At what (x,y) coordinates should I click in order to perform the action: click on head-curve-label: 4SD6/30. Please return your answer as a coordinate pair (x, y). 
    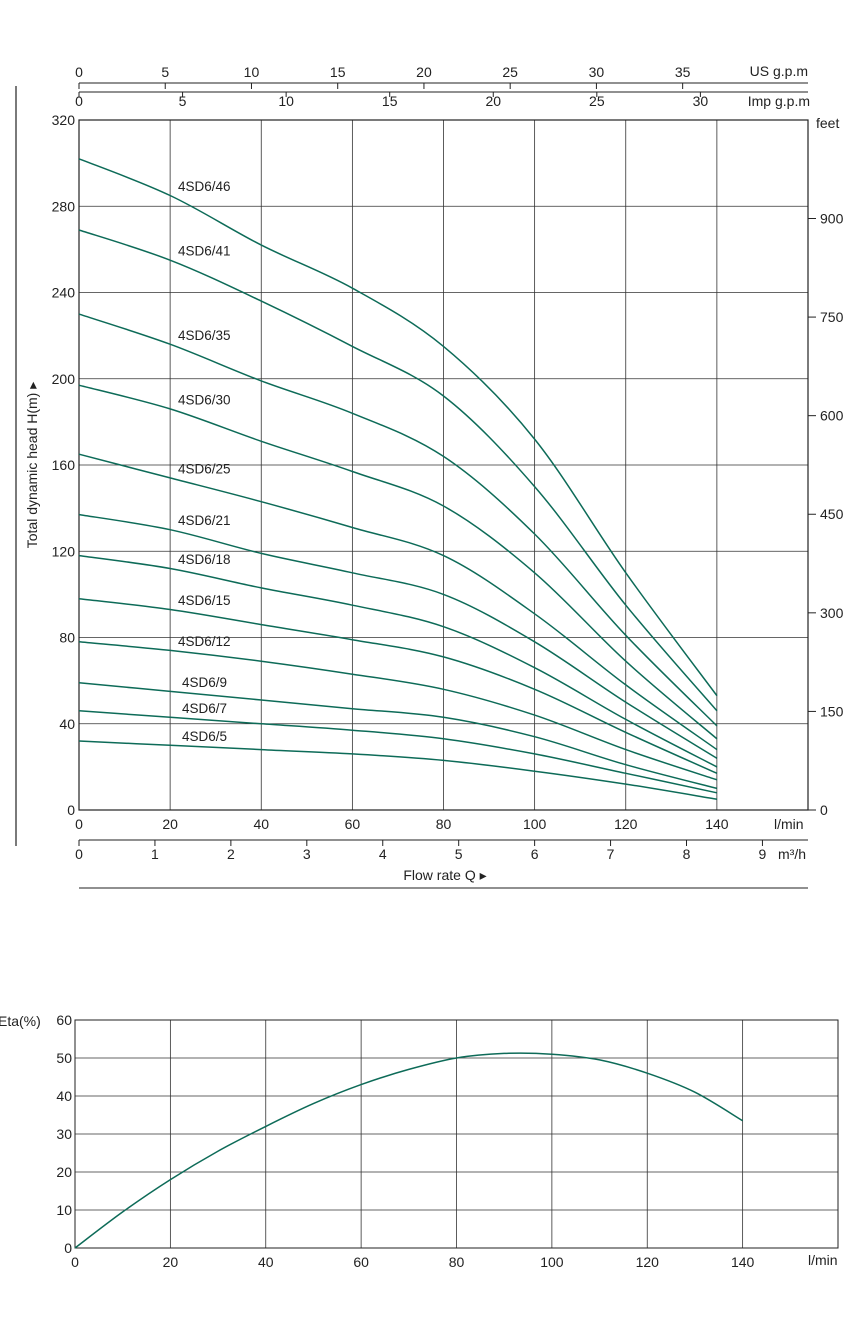
    Looking at the image, I should click on (204, 399).